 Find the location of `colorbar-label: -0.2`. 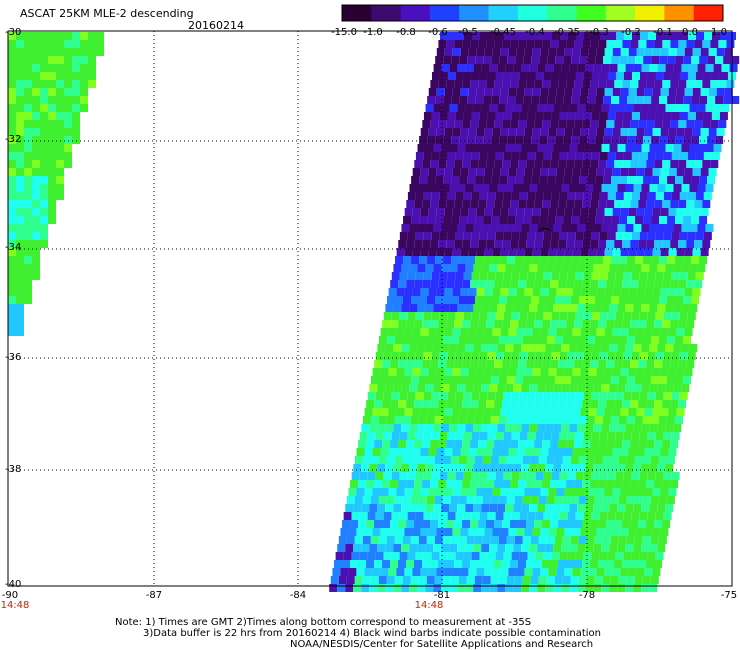

colorbar-label: -0.2 is located at coordinates (631, 32).